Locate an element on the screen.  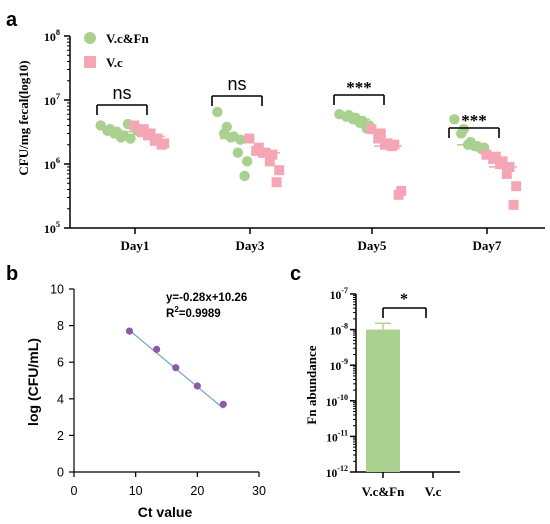
panel-a-x-tick-label: Day5 is located at coordinates (372, 245).